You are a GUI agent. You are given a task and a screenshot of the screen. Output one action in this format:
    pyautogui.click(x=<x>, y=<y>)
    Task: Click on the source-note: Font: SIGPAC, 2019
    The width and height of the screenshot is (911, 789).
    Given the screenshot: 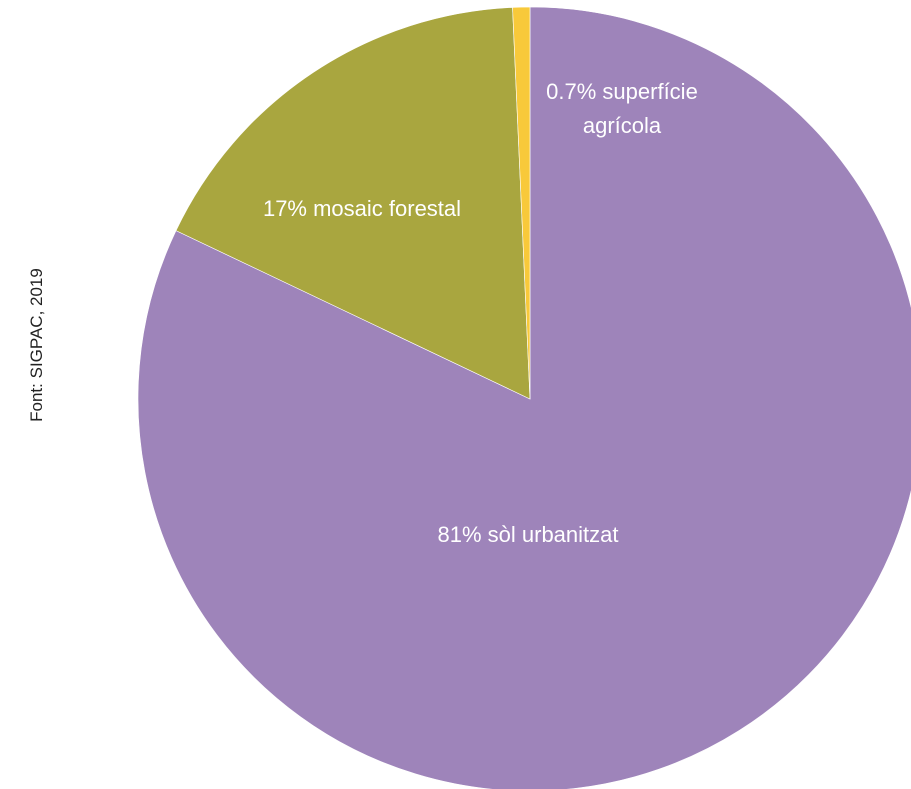 What is the action you would take?
    pyautogui.click(x=36, y=345)
    